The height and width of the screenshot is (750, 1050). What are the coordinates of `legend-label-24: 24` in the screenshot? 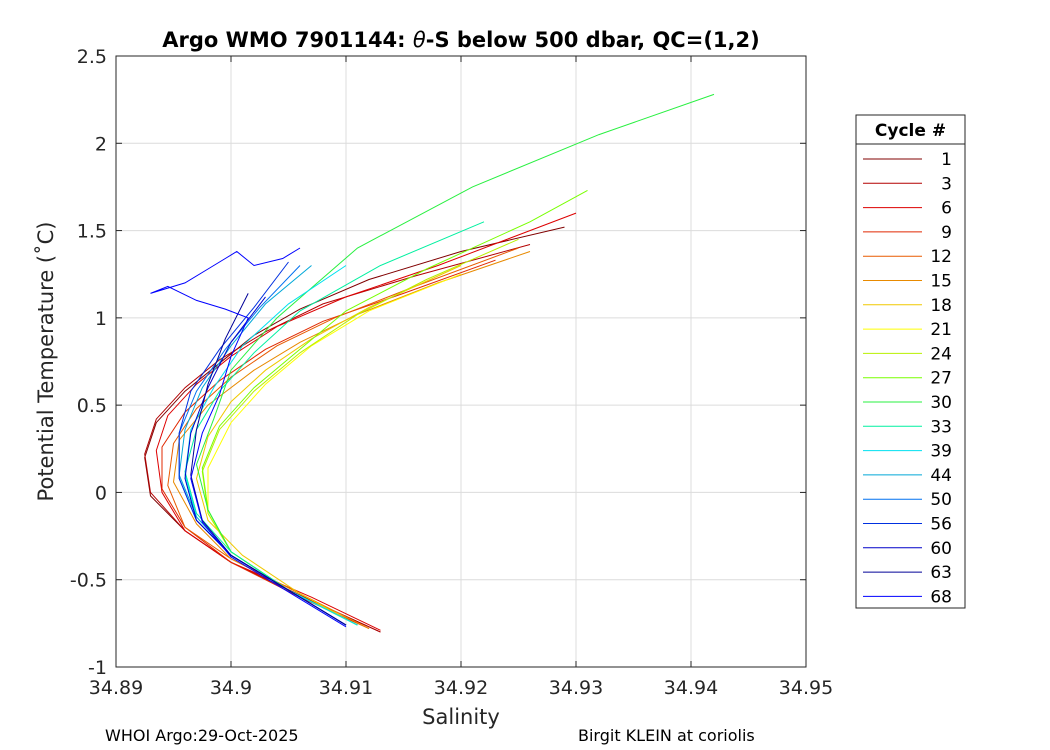 It's located at (941, 354).